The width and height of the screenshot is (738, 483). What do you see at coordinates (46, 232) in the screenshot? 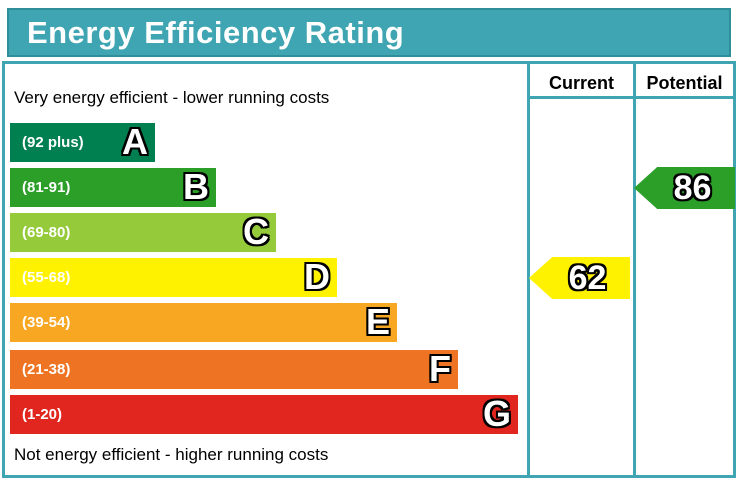
I see `band-c-range: (69-80)` at bounding box center [46, 232].